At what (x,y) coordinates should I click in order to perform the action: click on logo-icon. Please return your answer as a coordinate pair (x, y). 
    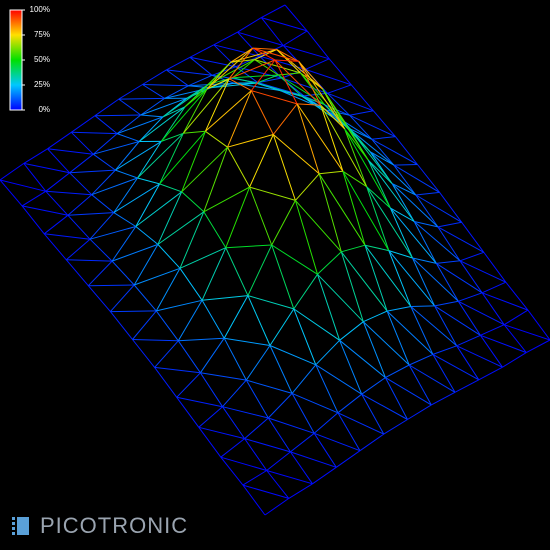
    Looking at the image, I should click on (13, 523).